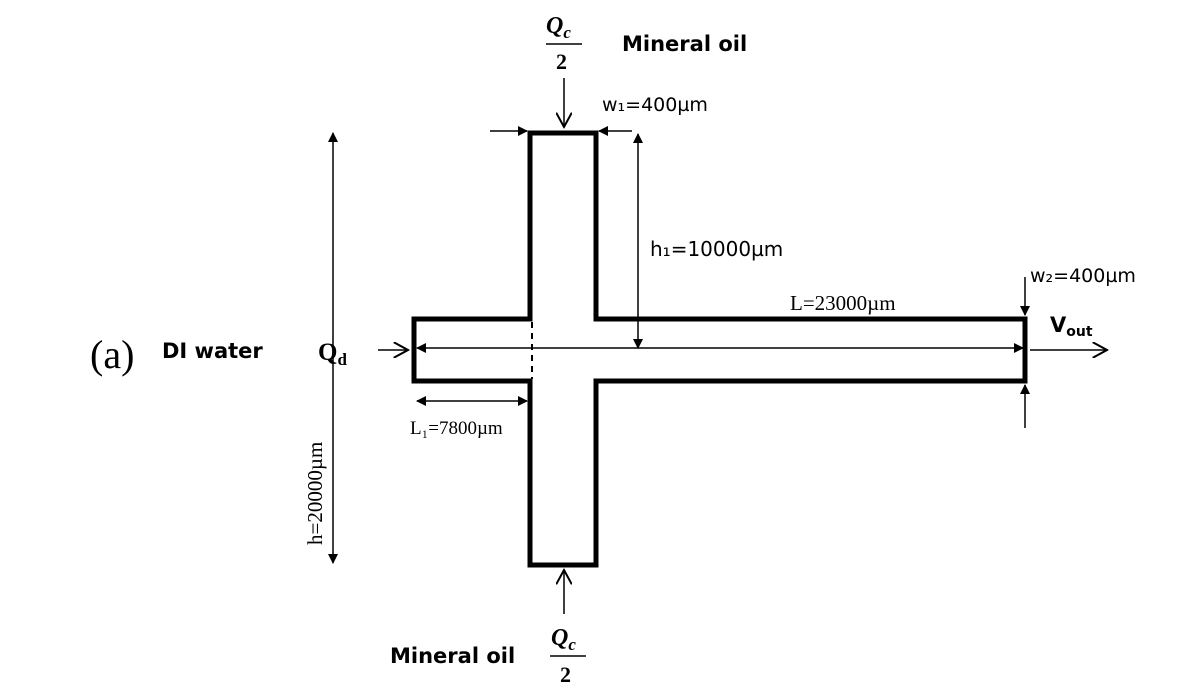 The height and width of the screenshot is (700, 1199). I want to click on panel-label: (a), so click(112, 354).